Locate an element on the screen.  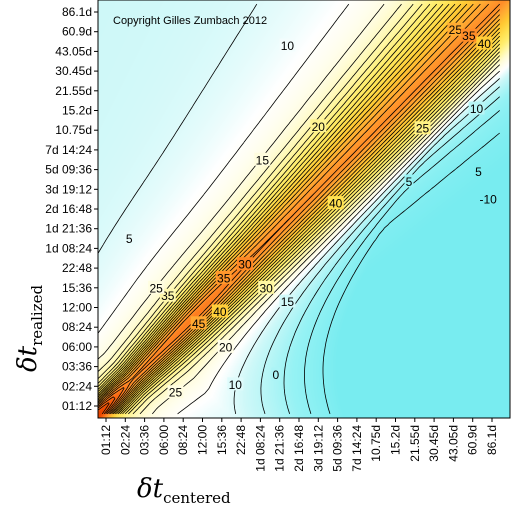
x-tick-label: 15:36 is located at coordinates (222, 440).